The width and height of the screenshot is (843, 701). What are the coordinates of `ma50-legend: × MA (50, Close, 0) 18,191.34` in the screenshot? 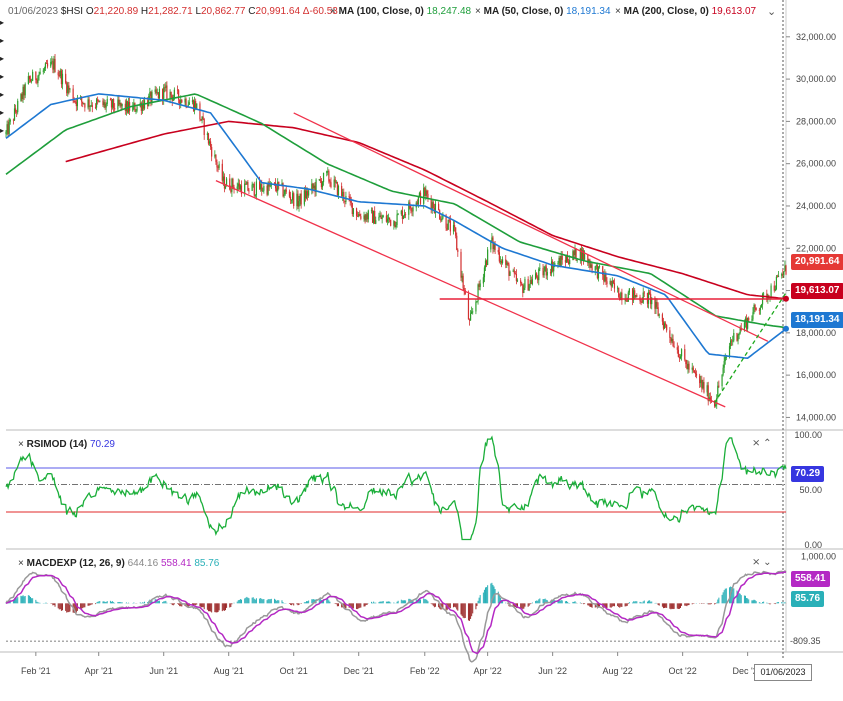 It's located at (543, 11).